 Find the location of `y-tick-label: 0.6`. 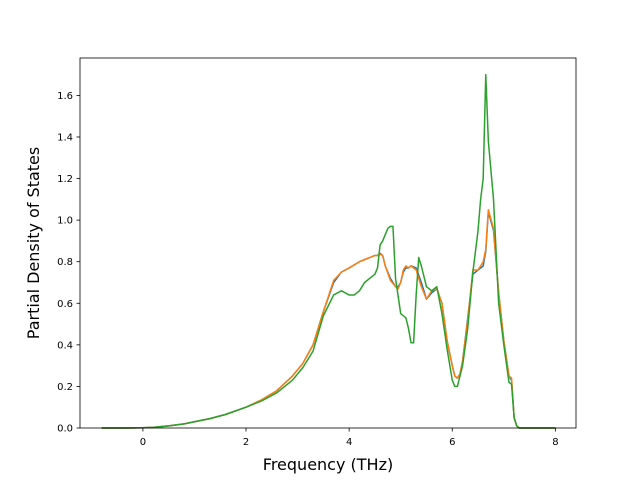

y-tick-label: 0.6 is located at coordinates (65, 304).